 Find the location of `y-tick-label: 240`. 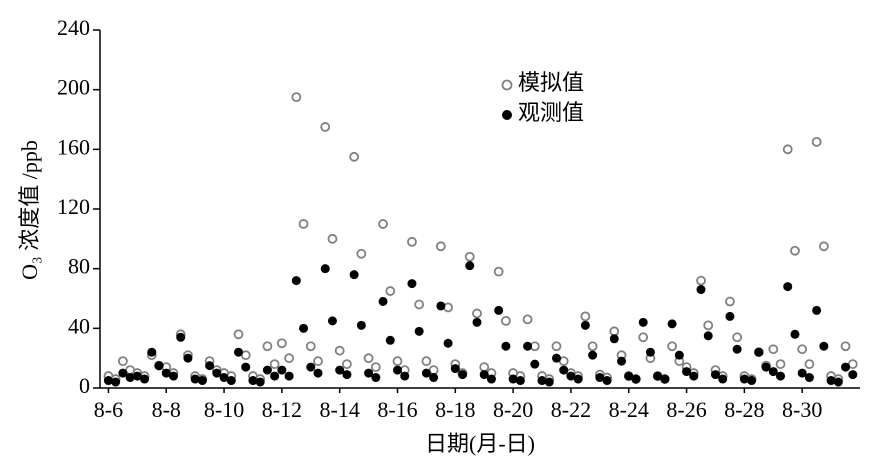

y-tick-label: 240 is located at coordinates (73, 27).